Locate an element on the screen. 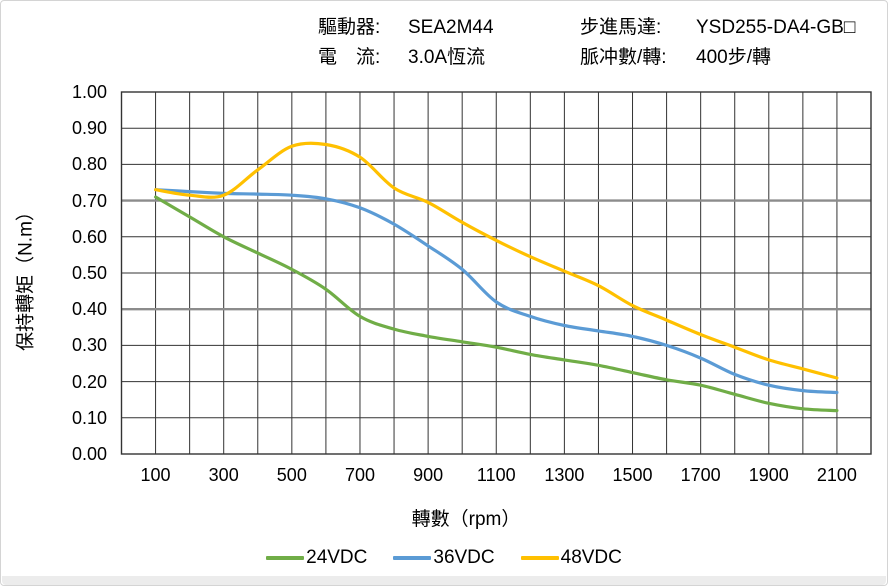 This screenshot has height=586, width=888. motor-label: 步進馬達: is located at coordinates (621, 27).